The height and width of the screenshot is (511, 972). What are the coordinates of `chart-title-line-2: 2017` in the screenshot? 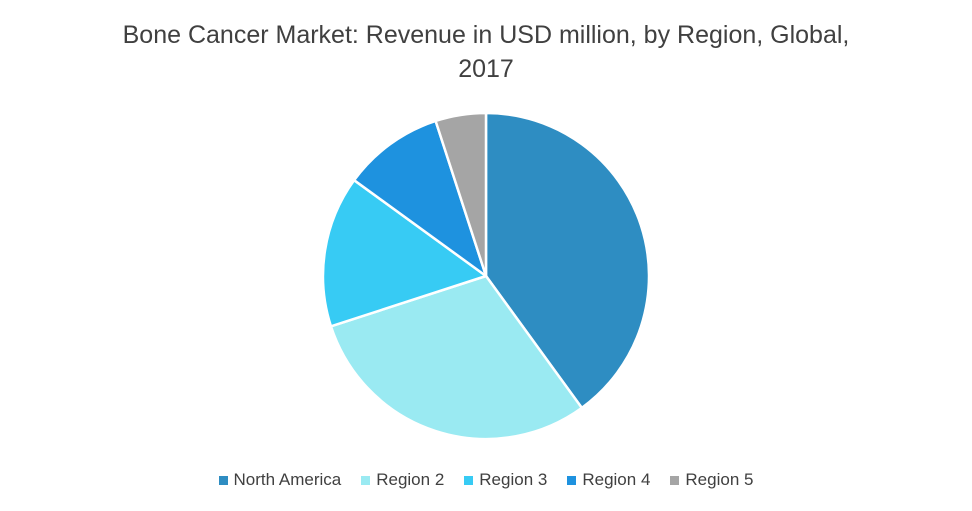 It's located at (486, 69).